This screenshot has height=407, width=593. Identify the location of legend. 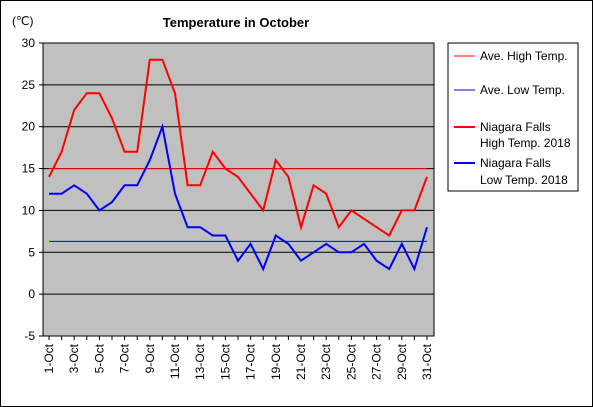
(513, 117).